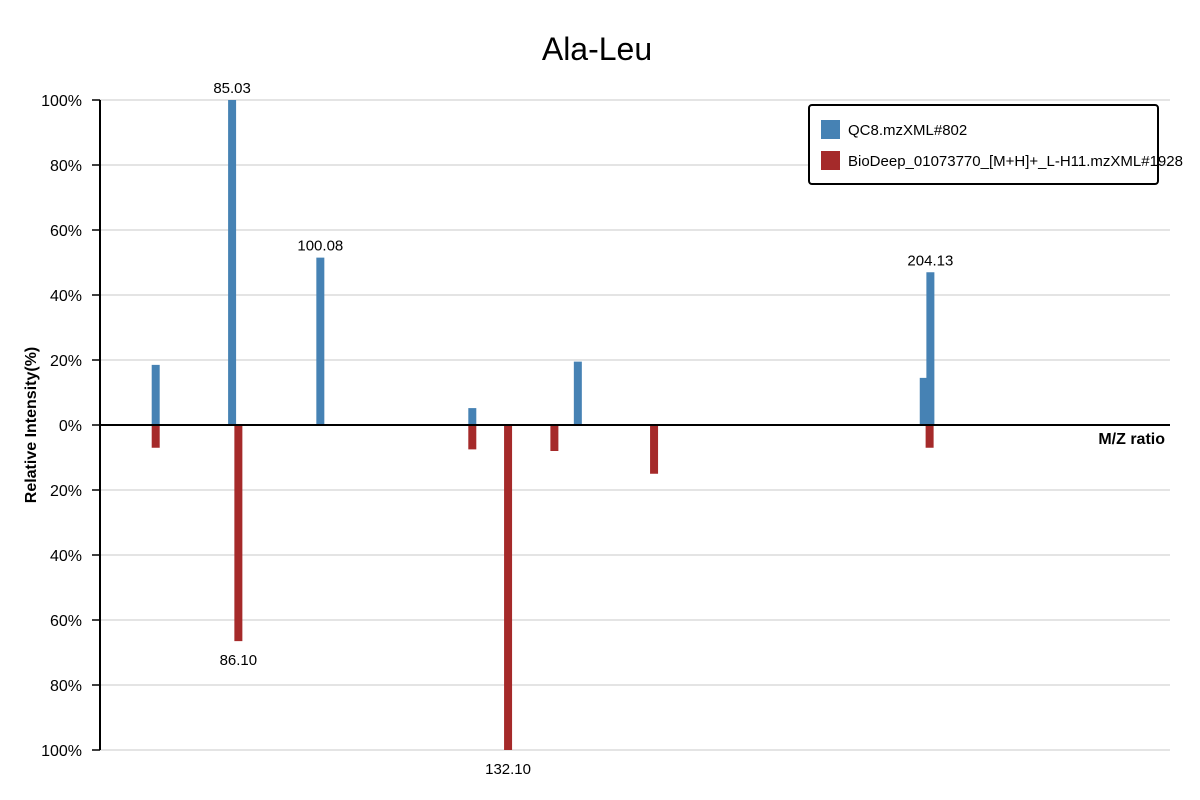 The height and width of the screenshot is (800, 1200). I want to click on y-tick-labels: 100% 80% 60% 40% 20% 0% 20% 40% 60% 80% 100%, so click(70, 426).